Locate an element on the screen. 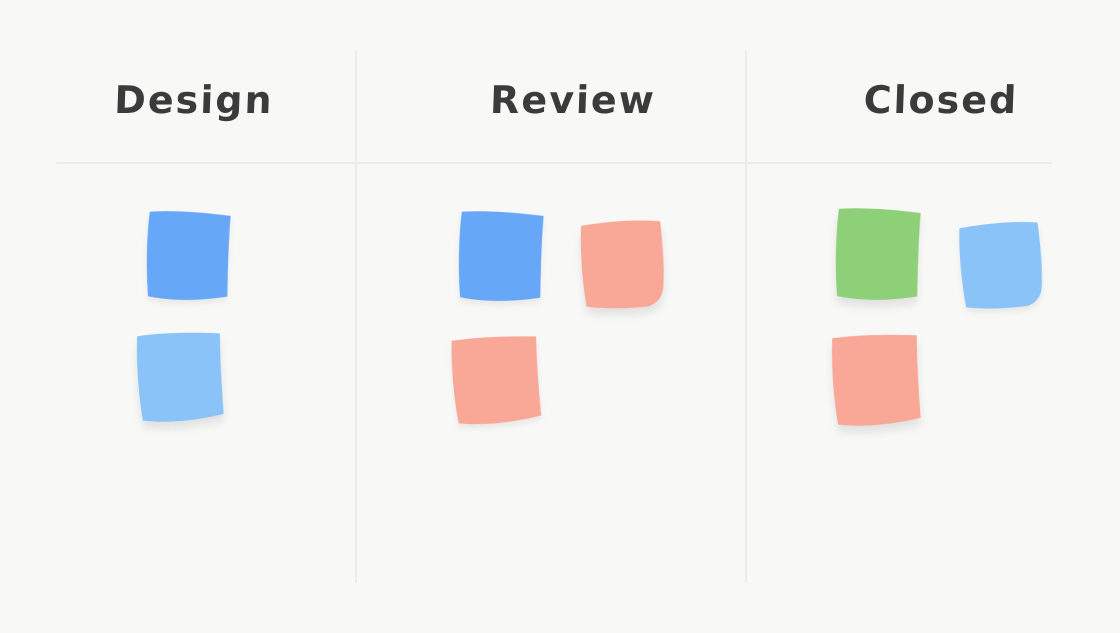 Image resolution: width=1120 pixels, height=633 pixels. column-title: Design is located at coordinates (194, 100).